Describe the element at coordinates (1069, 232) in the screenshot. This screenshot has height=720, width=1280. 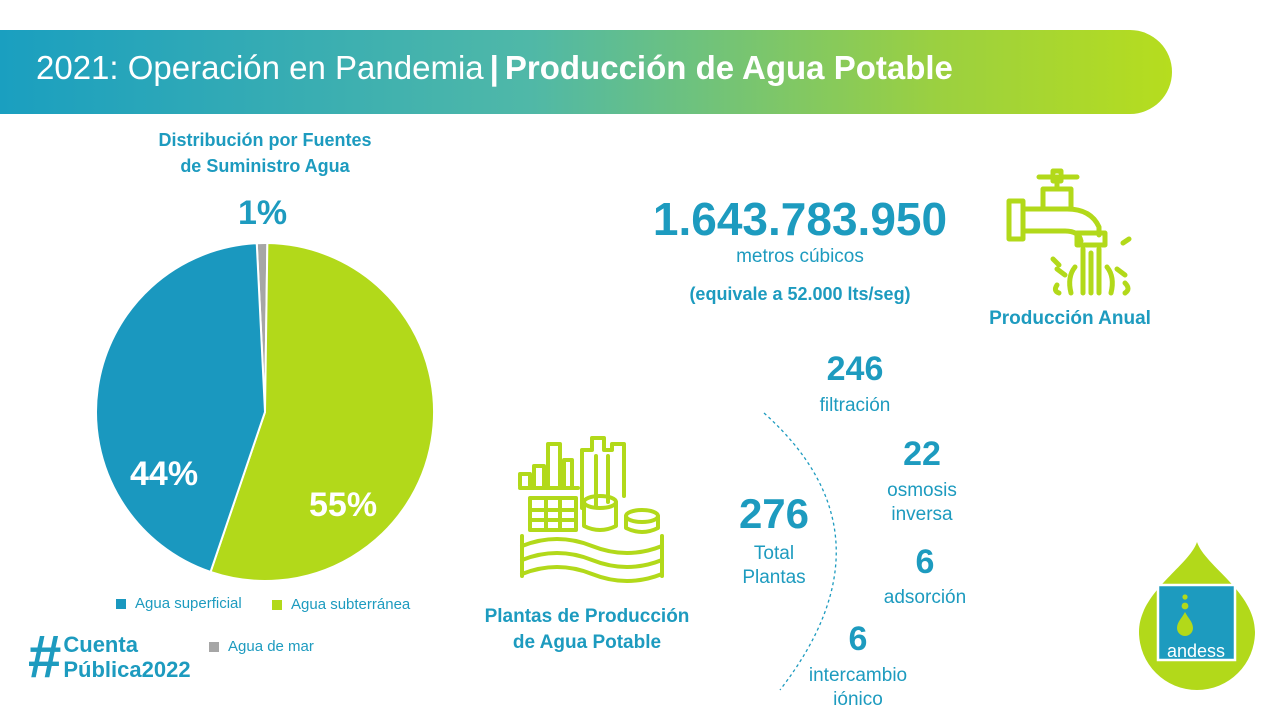
I see `faucet-icon` at that location.